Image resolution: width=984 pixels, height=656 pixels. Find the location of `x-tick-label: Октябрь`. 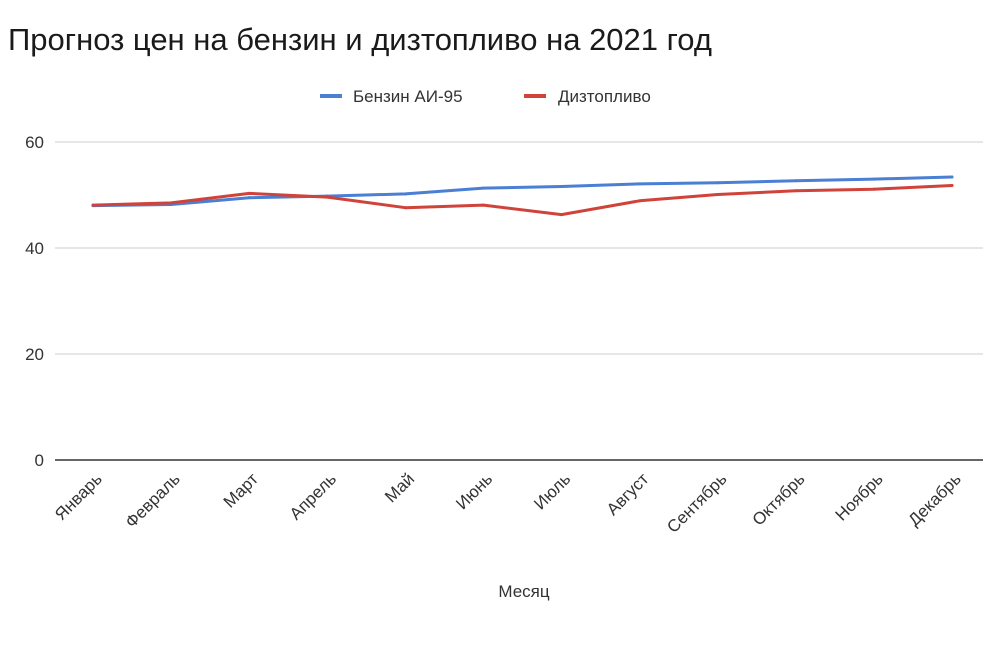

x-tick-label: Октябрь is located at coordinates (779, 499).